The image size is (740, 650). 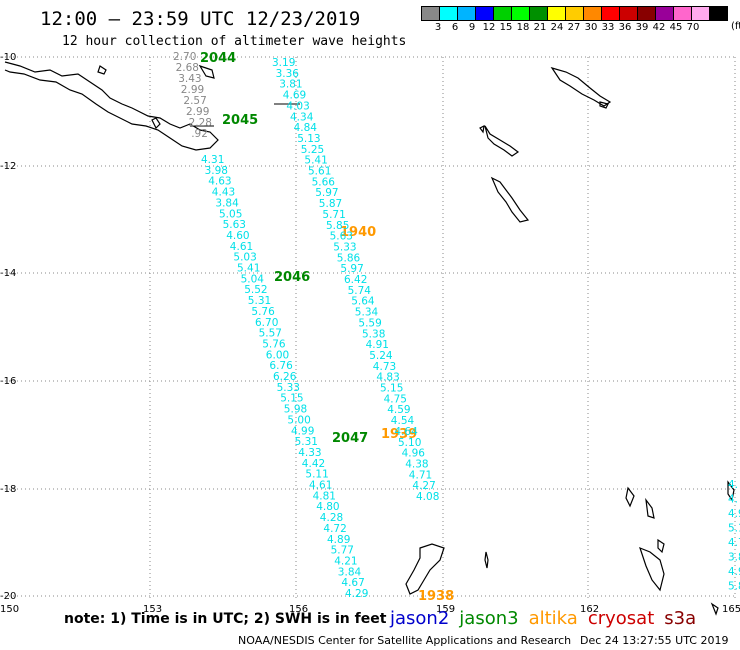 I want to click on swh-value-jason3-b: 5.61, so click(x=319, y=172).